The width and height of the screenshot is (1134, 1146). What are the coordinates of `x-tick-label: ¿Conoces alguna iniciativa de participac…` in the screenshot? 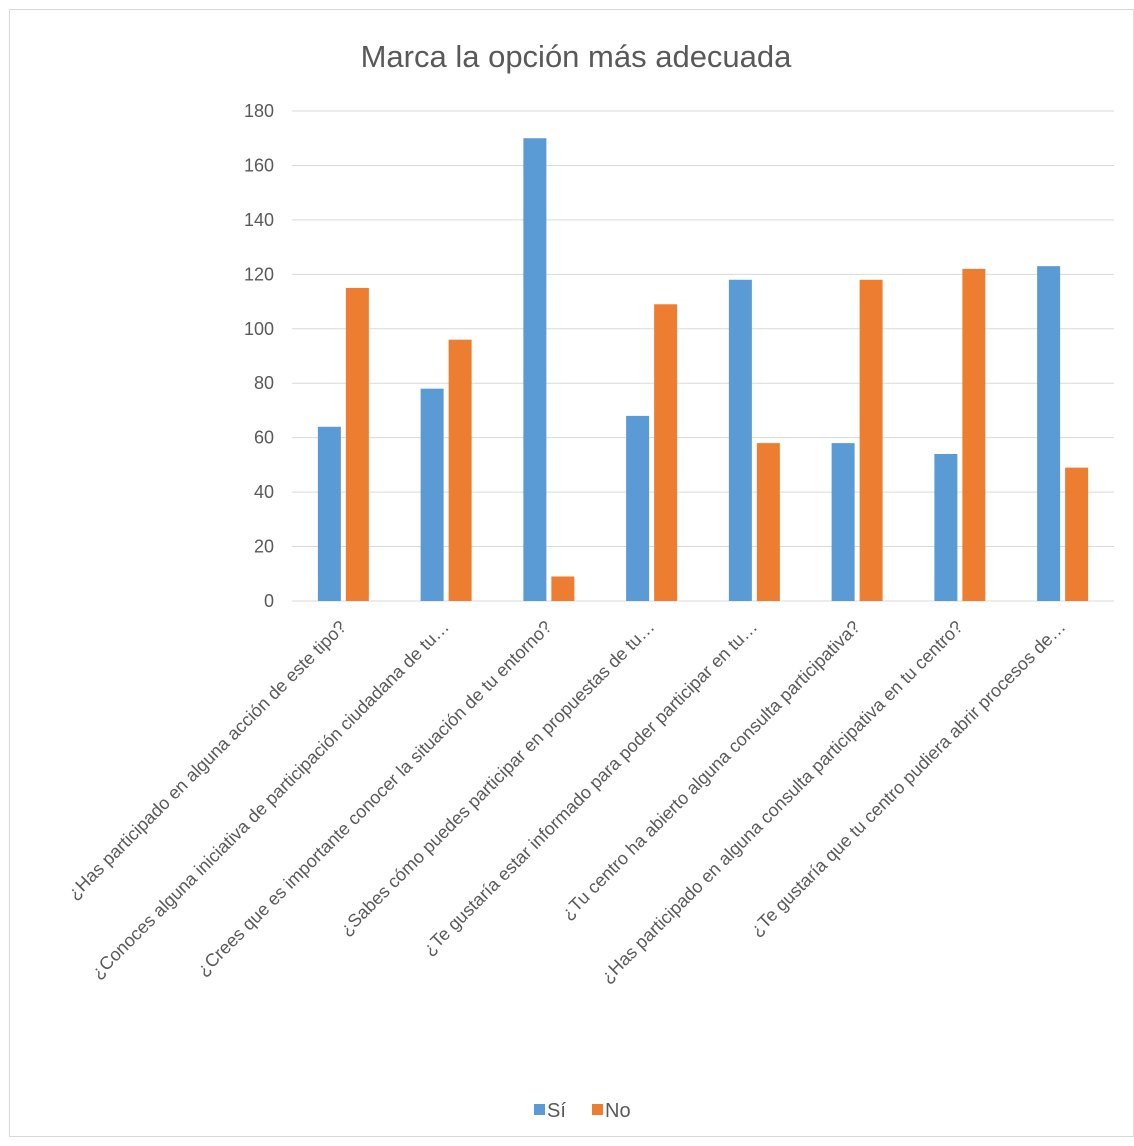 It's located at (270, 800).